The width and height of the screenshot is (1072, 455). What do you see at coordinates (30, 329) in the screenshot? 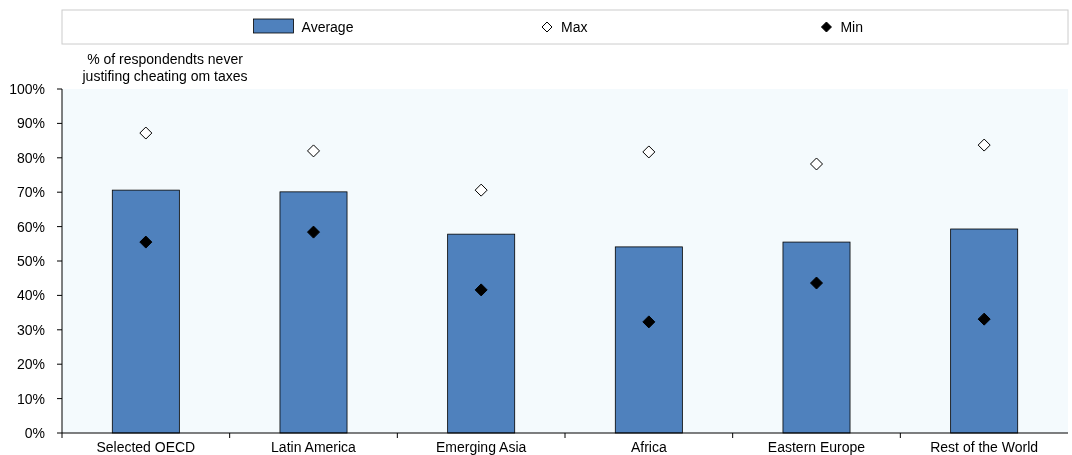
I see `y-tick-label: 30%` at bounding box center [30, 329].